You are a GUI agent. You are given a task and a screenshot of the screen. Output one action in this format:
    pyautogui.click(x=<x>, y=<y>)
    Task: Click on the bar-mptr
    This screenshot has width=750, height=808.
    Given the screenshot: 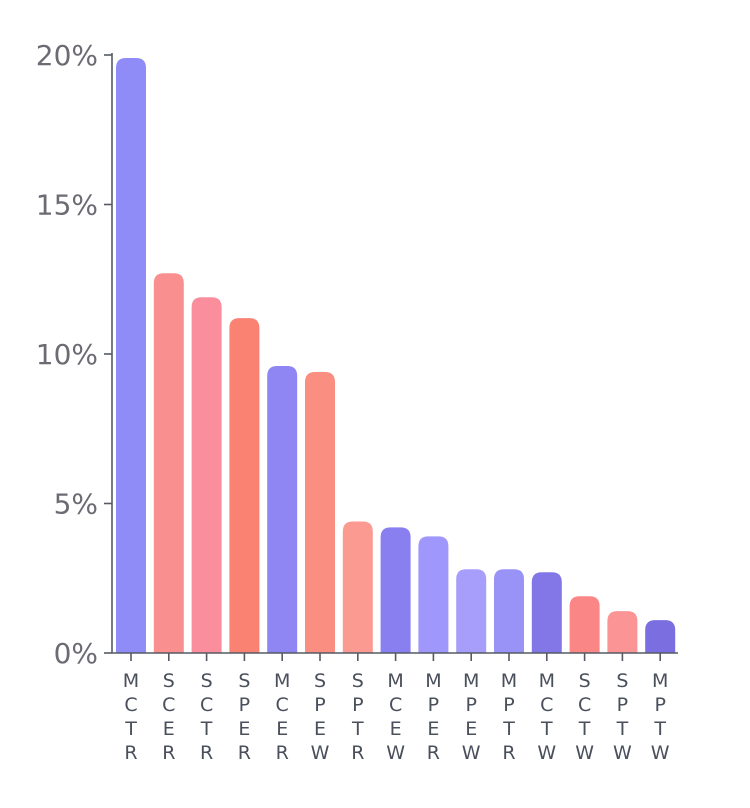 What is the action you would take?
    pyautogui.click(x=509, y=611)
    